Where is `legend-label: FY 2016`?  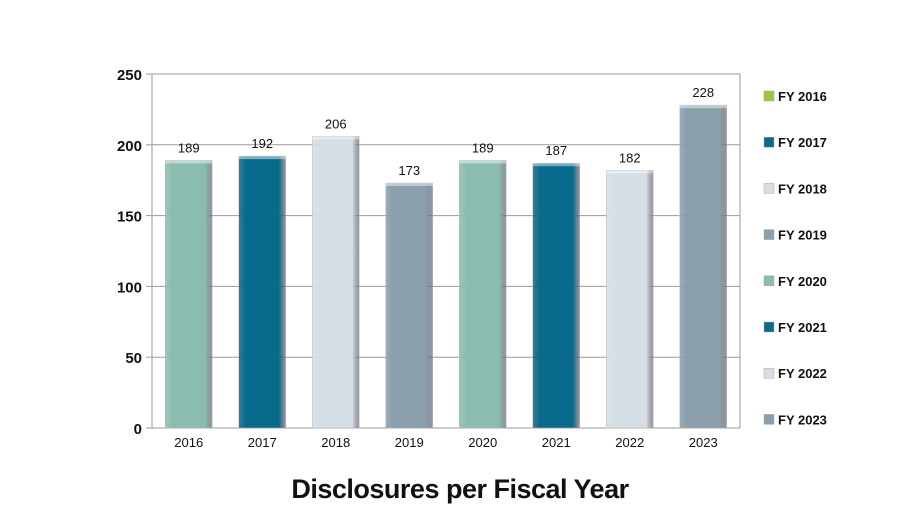 legend-label: FY 2016 is located at coordinates (802, 96).